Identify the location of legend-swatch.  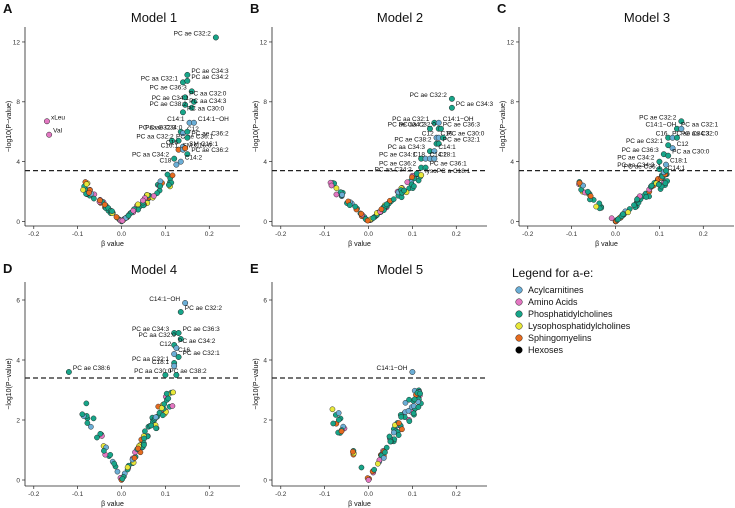
(519, 338).